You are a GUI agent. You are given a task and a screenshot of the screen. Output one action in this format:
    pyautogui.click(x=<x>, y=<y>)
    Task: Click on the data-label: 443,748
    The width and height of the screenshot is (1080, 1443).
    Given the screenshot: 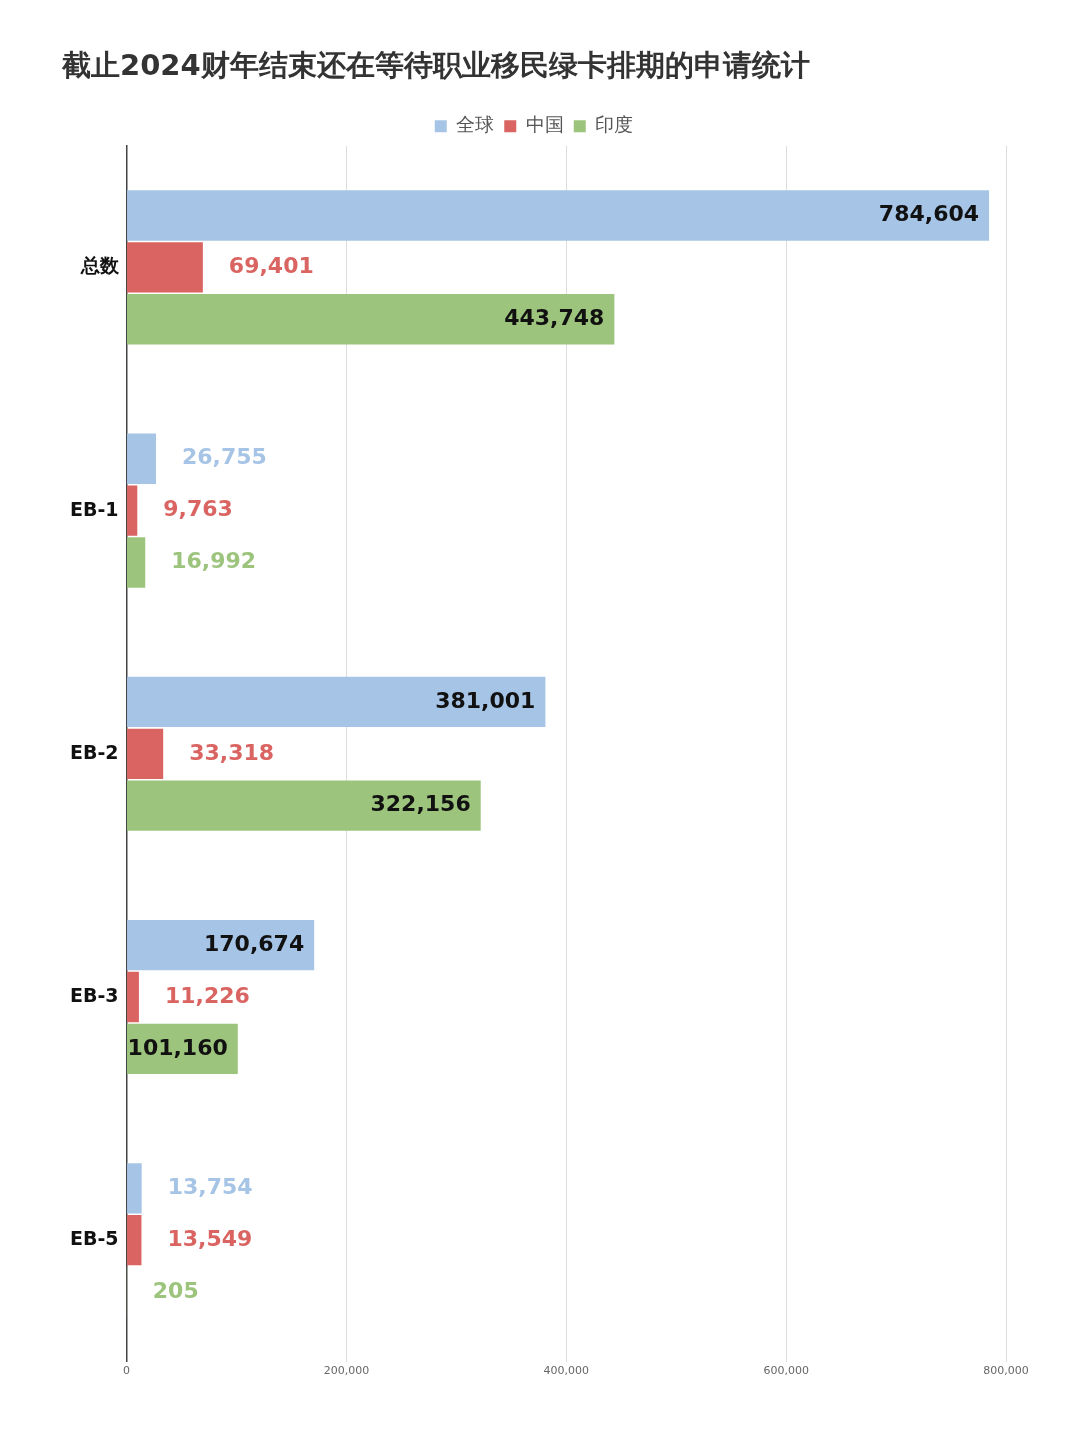 What is the action you would take?
    pyautogui.click(x=554, y=317)
    